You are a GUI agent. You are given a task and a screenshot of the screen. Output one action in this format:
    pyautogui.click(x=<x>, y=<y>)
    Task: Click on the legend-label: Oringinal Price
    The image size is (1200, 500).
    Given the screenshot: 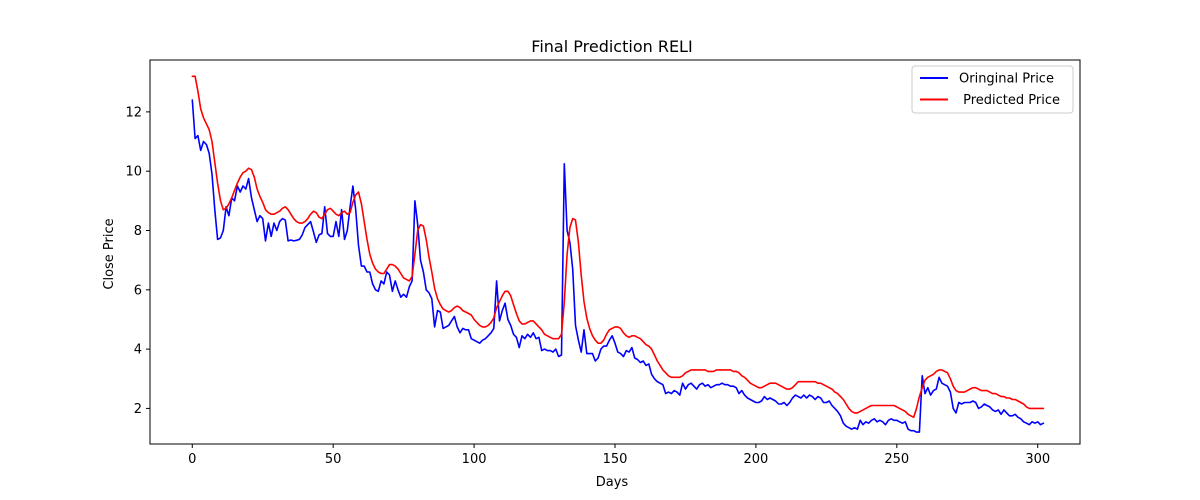 What is the action you would take?
    pyautogui.click(x=1006, y=79)
    